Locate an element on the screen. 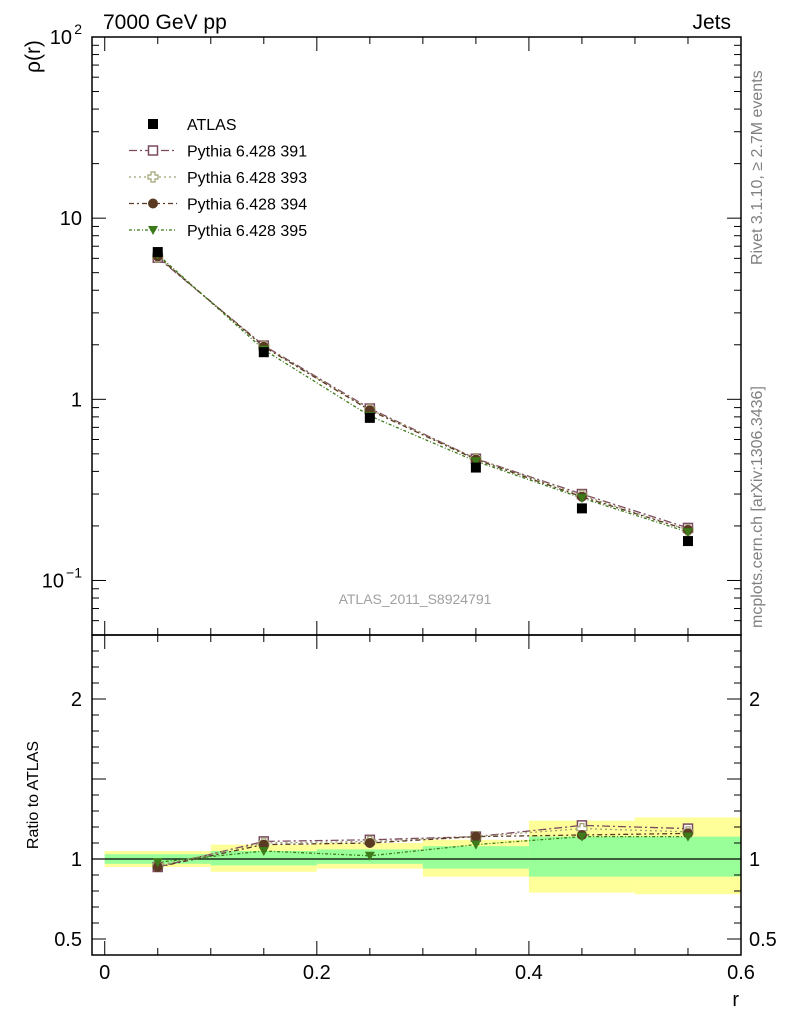  ratio-y-ticklabel-left: 1 is located at coordinates (76, 860).